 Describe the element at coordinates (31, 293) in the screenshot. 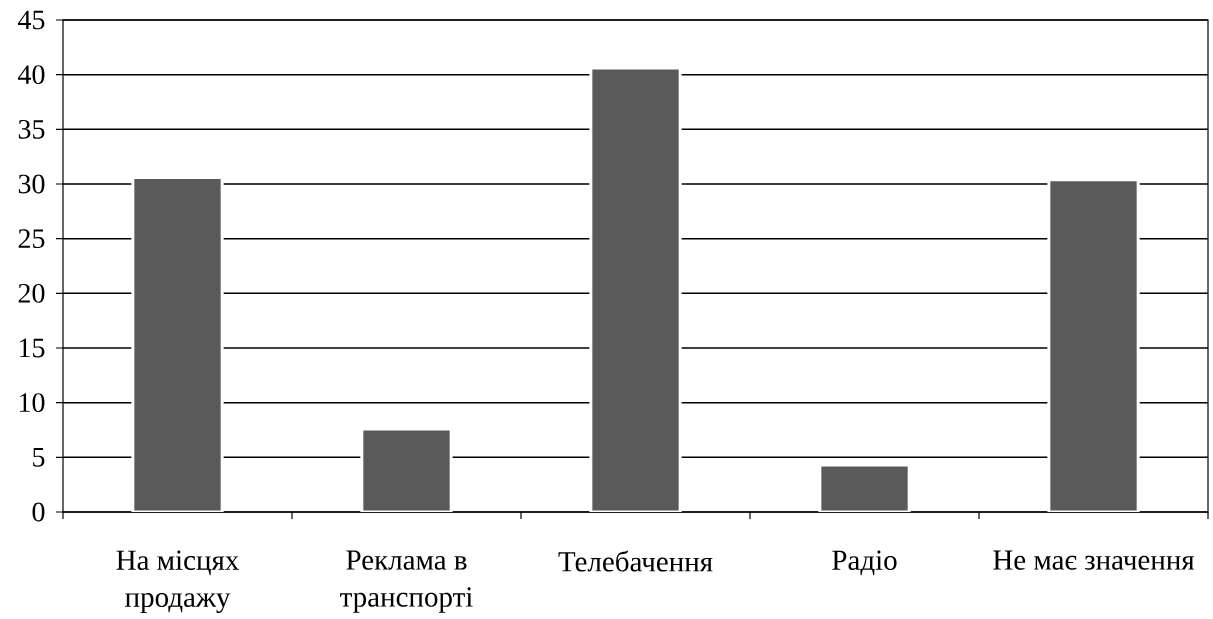

I see `y-tick-label: 20` at that location.